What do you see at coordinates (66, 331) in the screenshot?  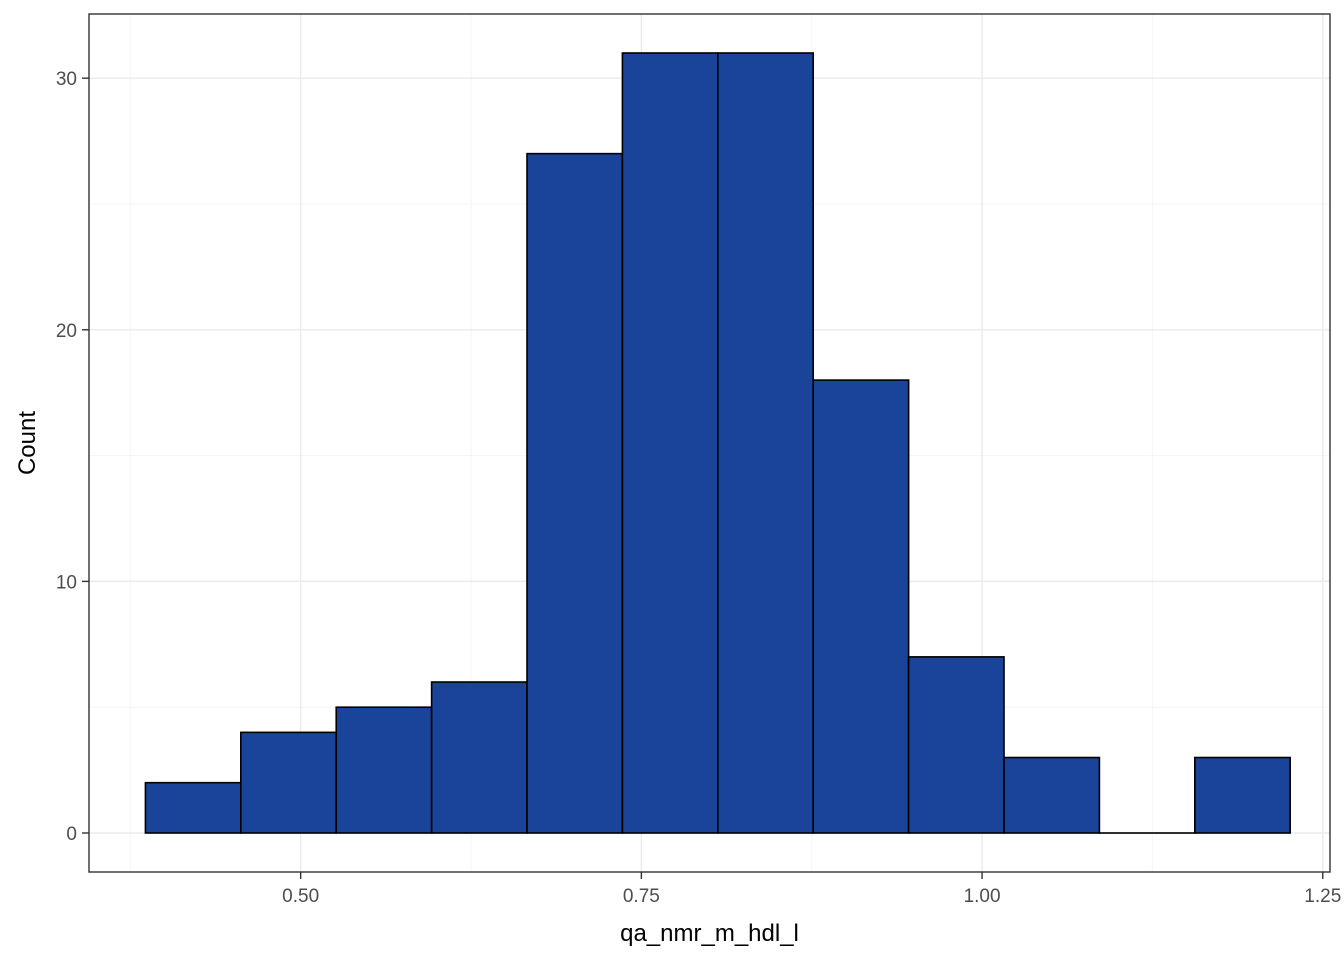 I see `y-tick-label: 20` at bounding box center [66, 331].